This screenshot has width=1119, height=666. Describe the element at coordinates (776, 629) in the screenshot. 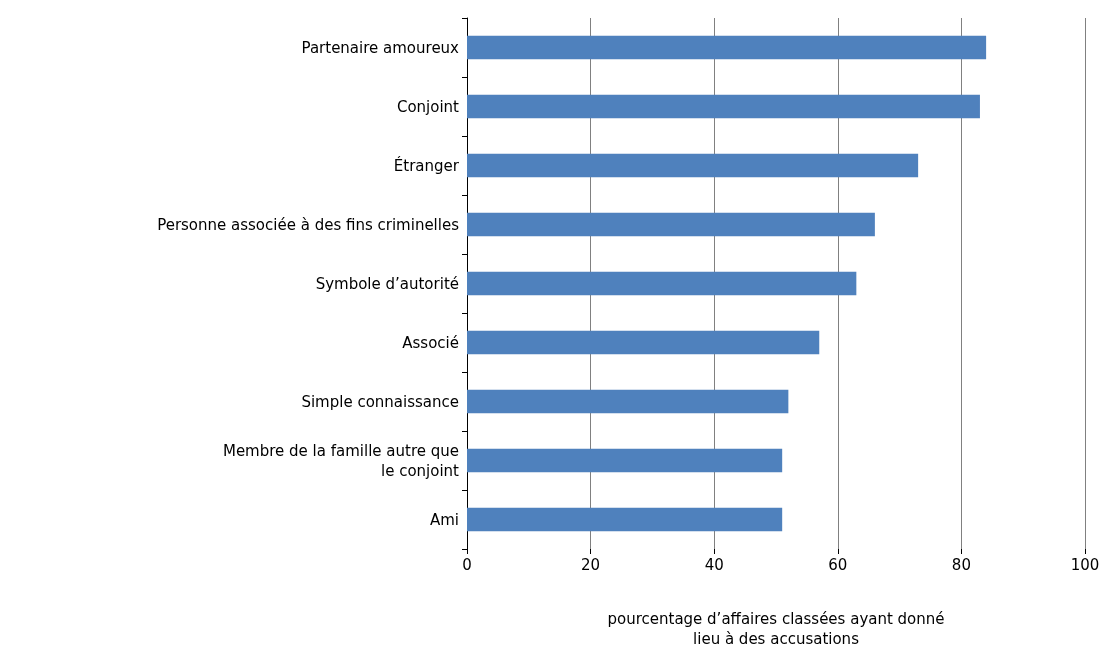

I see `x-axis-title: pourcentage d’affaires classées ayant donné lieu à des accusations` at that location.